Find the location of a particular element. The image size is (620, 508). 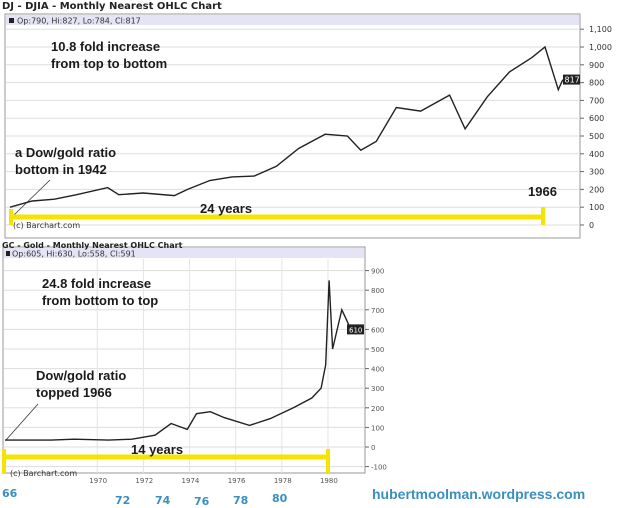

bottom-span-label: 14 years is located at coordinates (157, 449).